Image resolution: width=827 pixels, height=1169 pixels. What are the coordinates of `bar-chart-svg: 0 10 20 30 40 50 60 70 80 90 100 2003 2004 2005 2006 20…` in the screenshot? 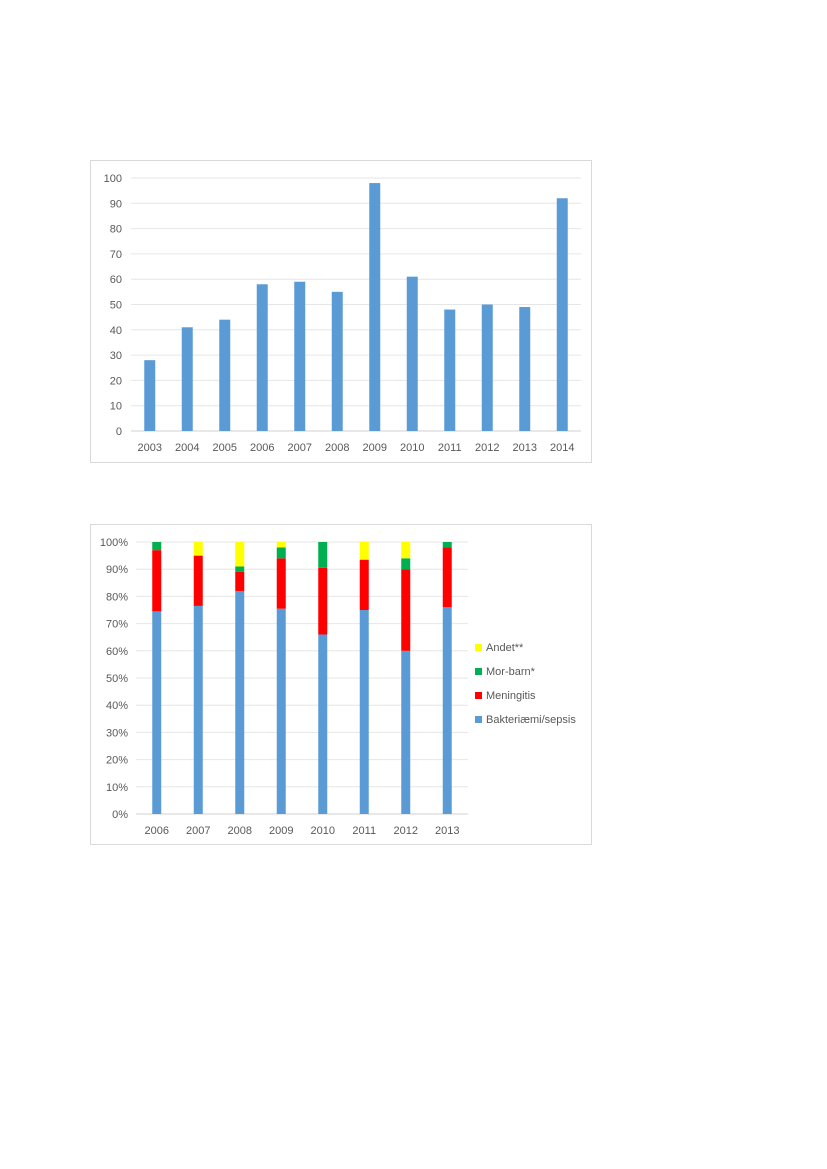 It's located at (342, 313).